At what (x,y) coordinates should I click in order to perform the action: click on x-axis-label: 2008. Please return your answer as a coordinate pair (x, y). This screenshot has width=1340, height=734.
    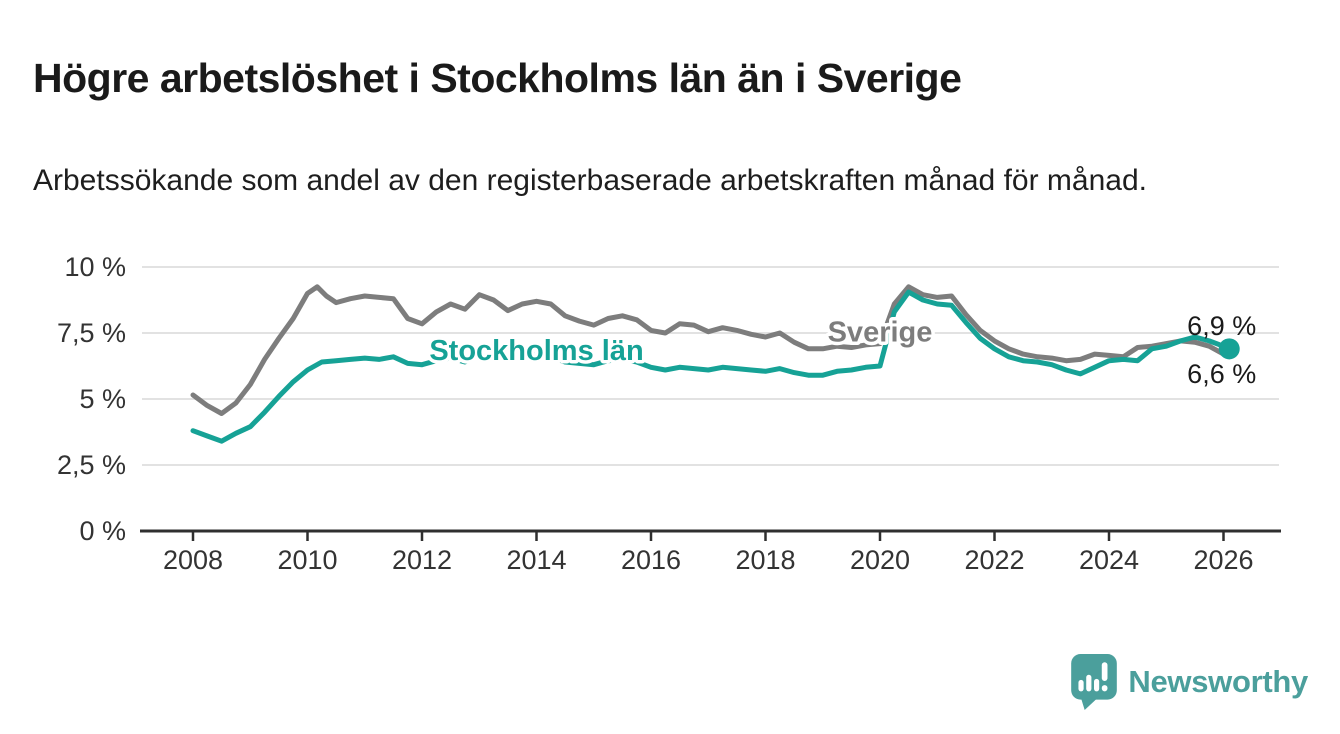
    Looking at the image, I should click on (193, 560).